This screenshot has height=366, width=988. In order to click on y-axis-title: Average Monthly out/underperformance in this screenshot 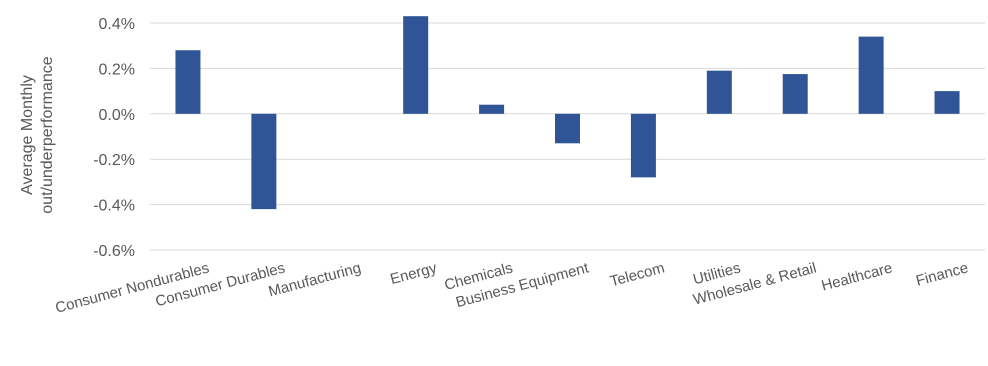, I will do `click(37, 135)`.